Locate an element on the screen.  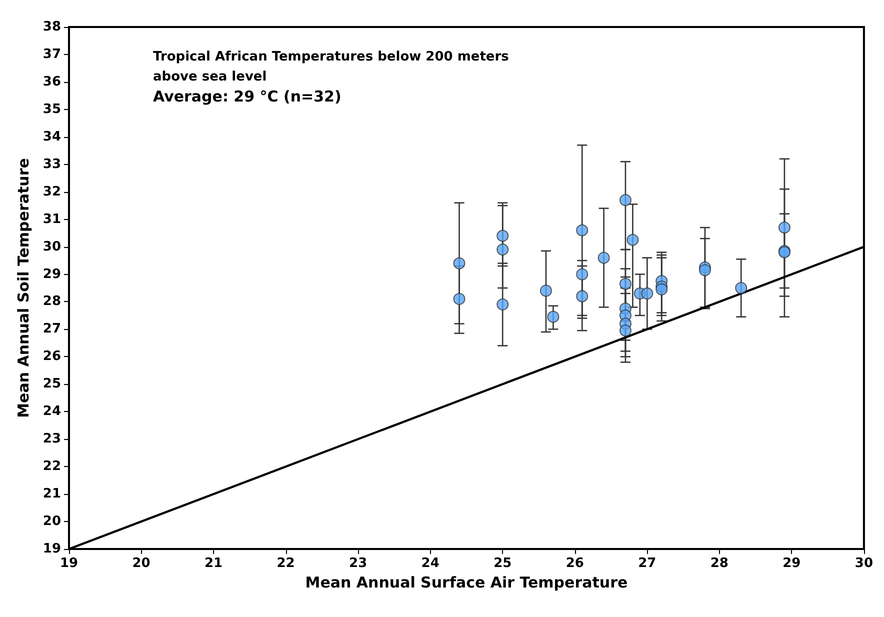
x-tick-label: 22 is located at coordinates (285, 563).